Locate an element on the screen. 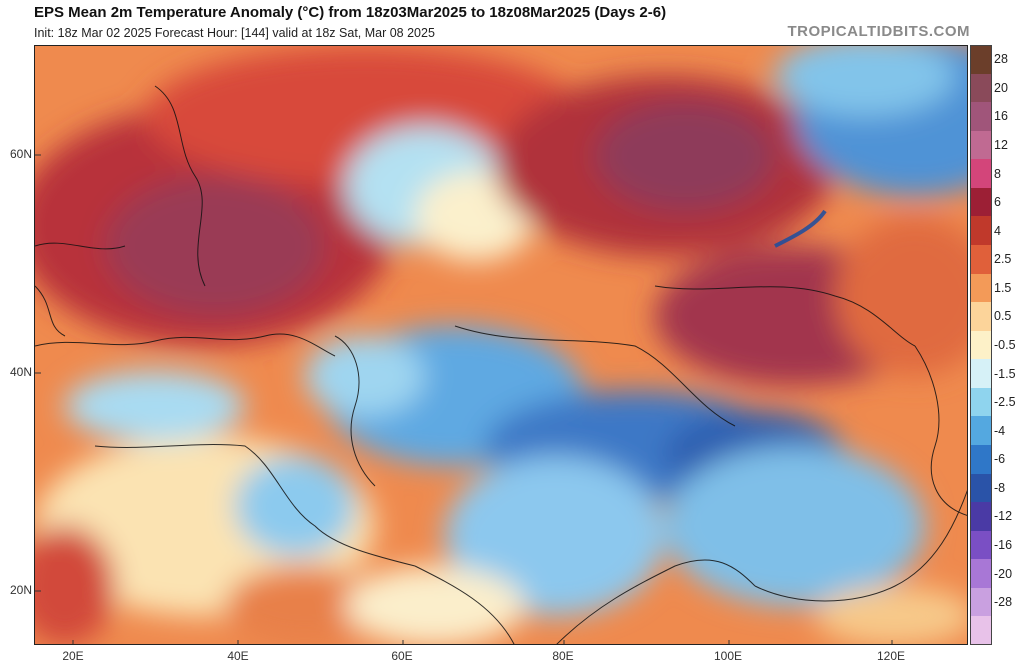  region-sea-neutral is located at coordinates (435, 605).